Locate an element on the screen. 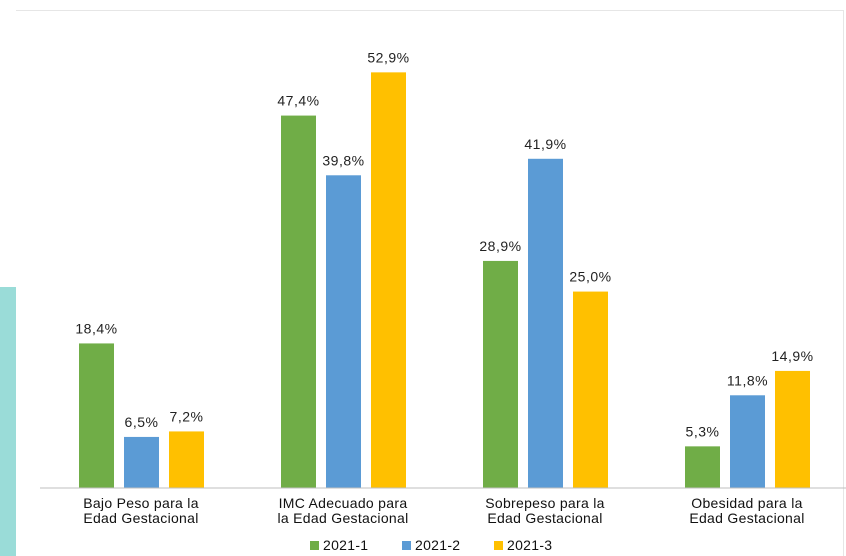 The image size is (846, 556). value-label-2021-2-cat-1: 6,5% is located at coordinates (142, 422).